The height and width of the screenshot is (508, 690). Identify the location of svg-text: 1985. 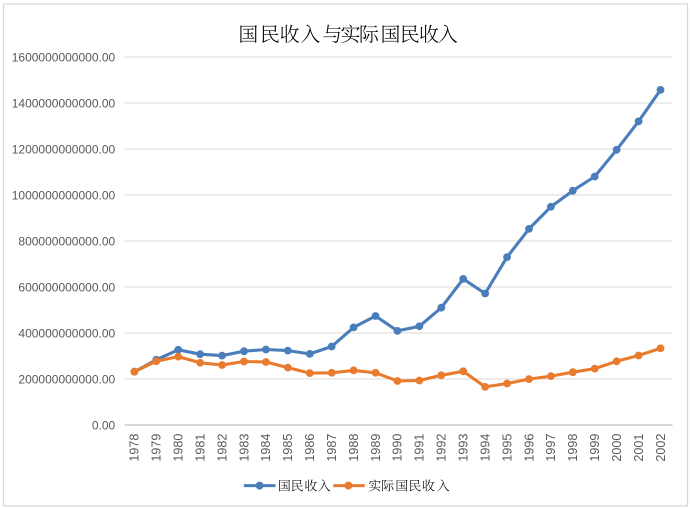
(288, 448).